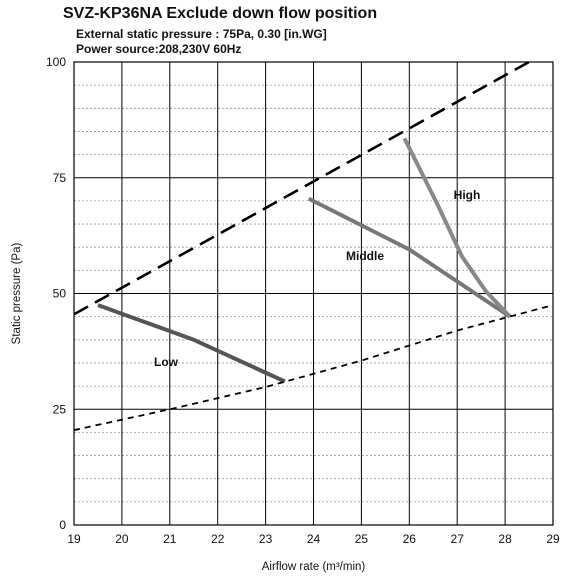 This screenshot has width=561, height=579. What do you see at coordinates (266, 539) in the screenshot?
I see `x-tick-label: 23` at bounding box center [266, 539].